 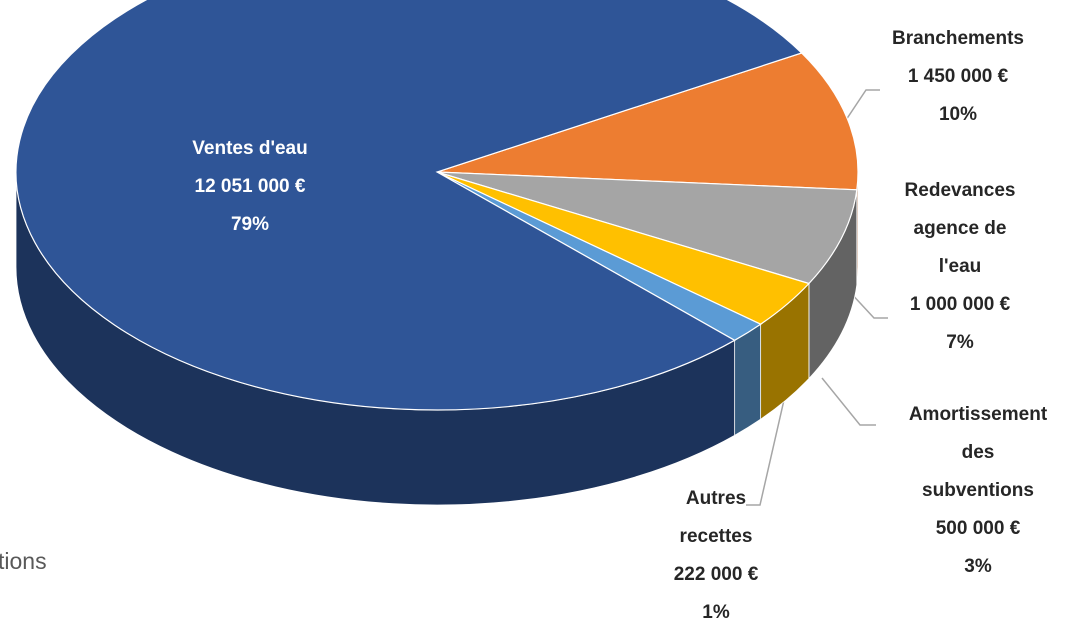 What do you see at coordinates (250, 224) in the screenshot?
I see `percentage-label: 79%` at bounding box center [250, 224].